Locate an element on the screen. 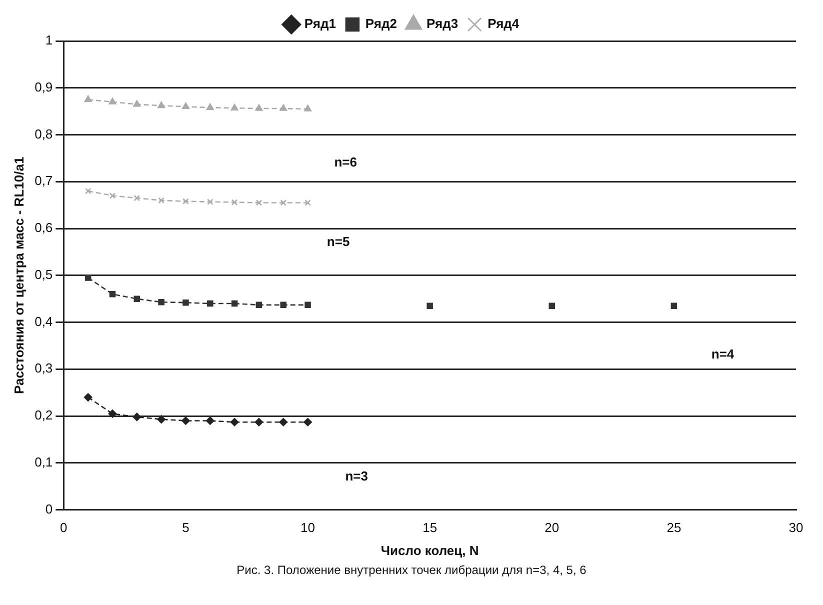 This screenshot has width=823, height=605. y-axis-title: Расстояния от центра масс - RL10/a1 is located at coordinates (18, 275).